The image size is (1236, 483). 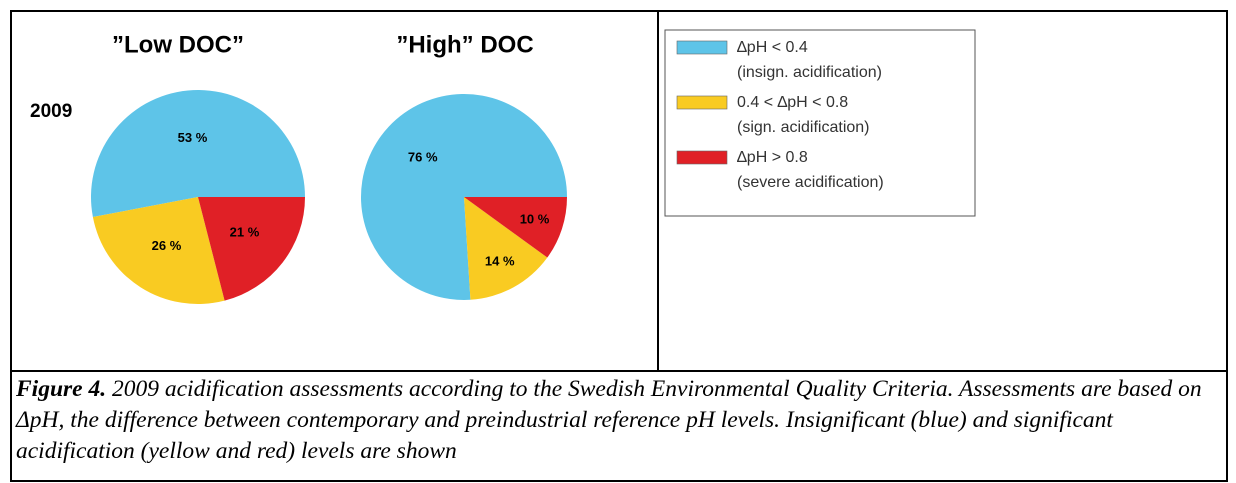 I want to click on row-label: 2009, so click(x=51, y=111).